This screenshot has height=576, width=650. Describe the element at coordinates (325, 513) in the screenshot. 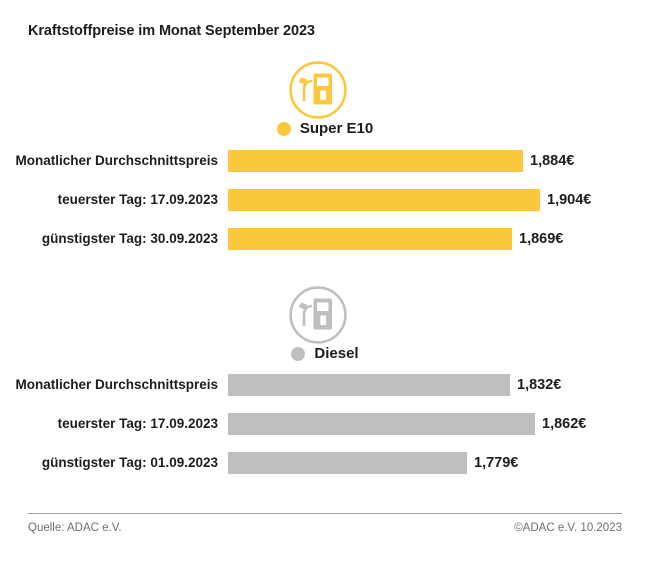

I see `footer-divider` at that location.